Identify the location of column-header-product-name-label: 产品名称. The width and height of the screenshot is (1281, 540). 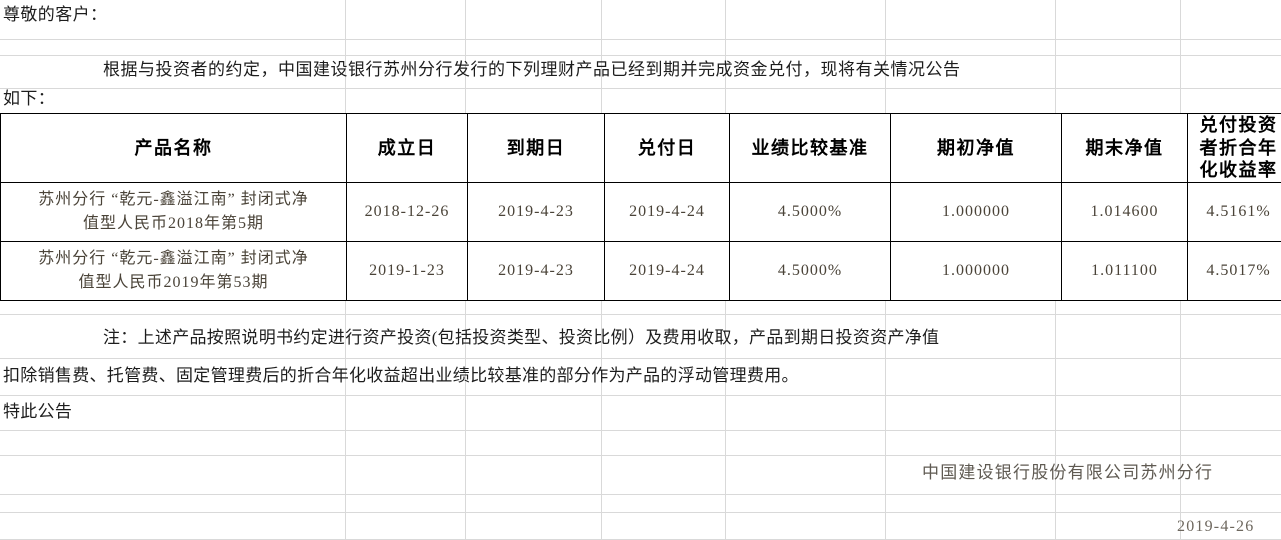
(173, 147).